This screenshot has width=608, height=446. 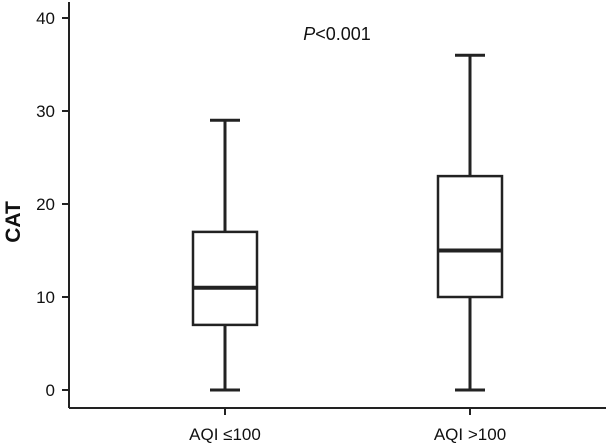 What do you see at coordinates (45, 204) in the screenshot?
I see `y-tick-label: 20` at bounding box center [45, 204].